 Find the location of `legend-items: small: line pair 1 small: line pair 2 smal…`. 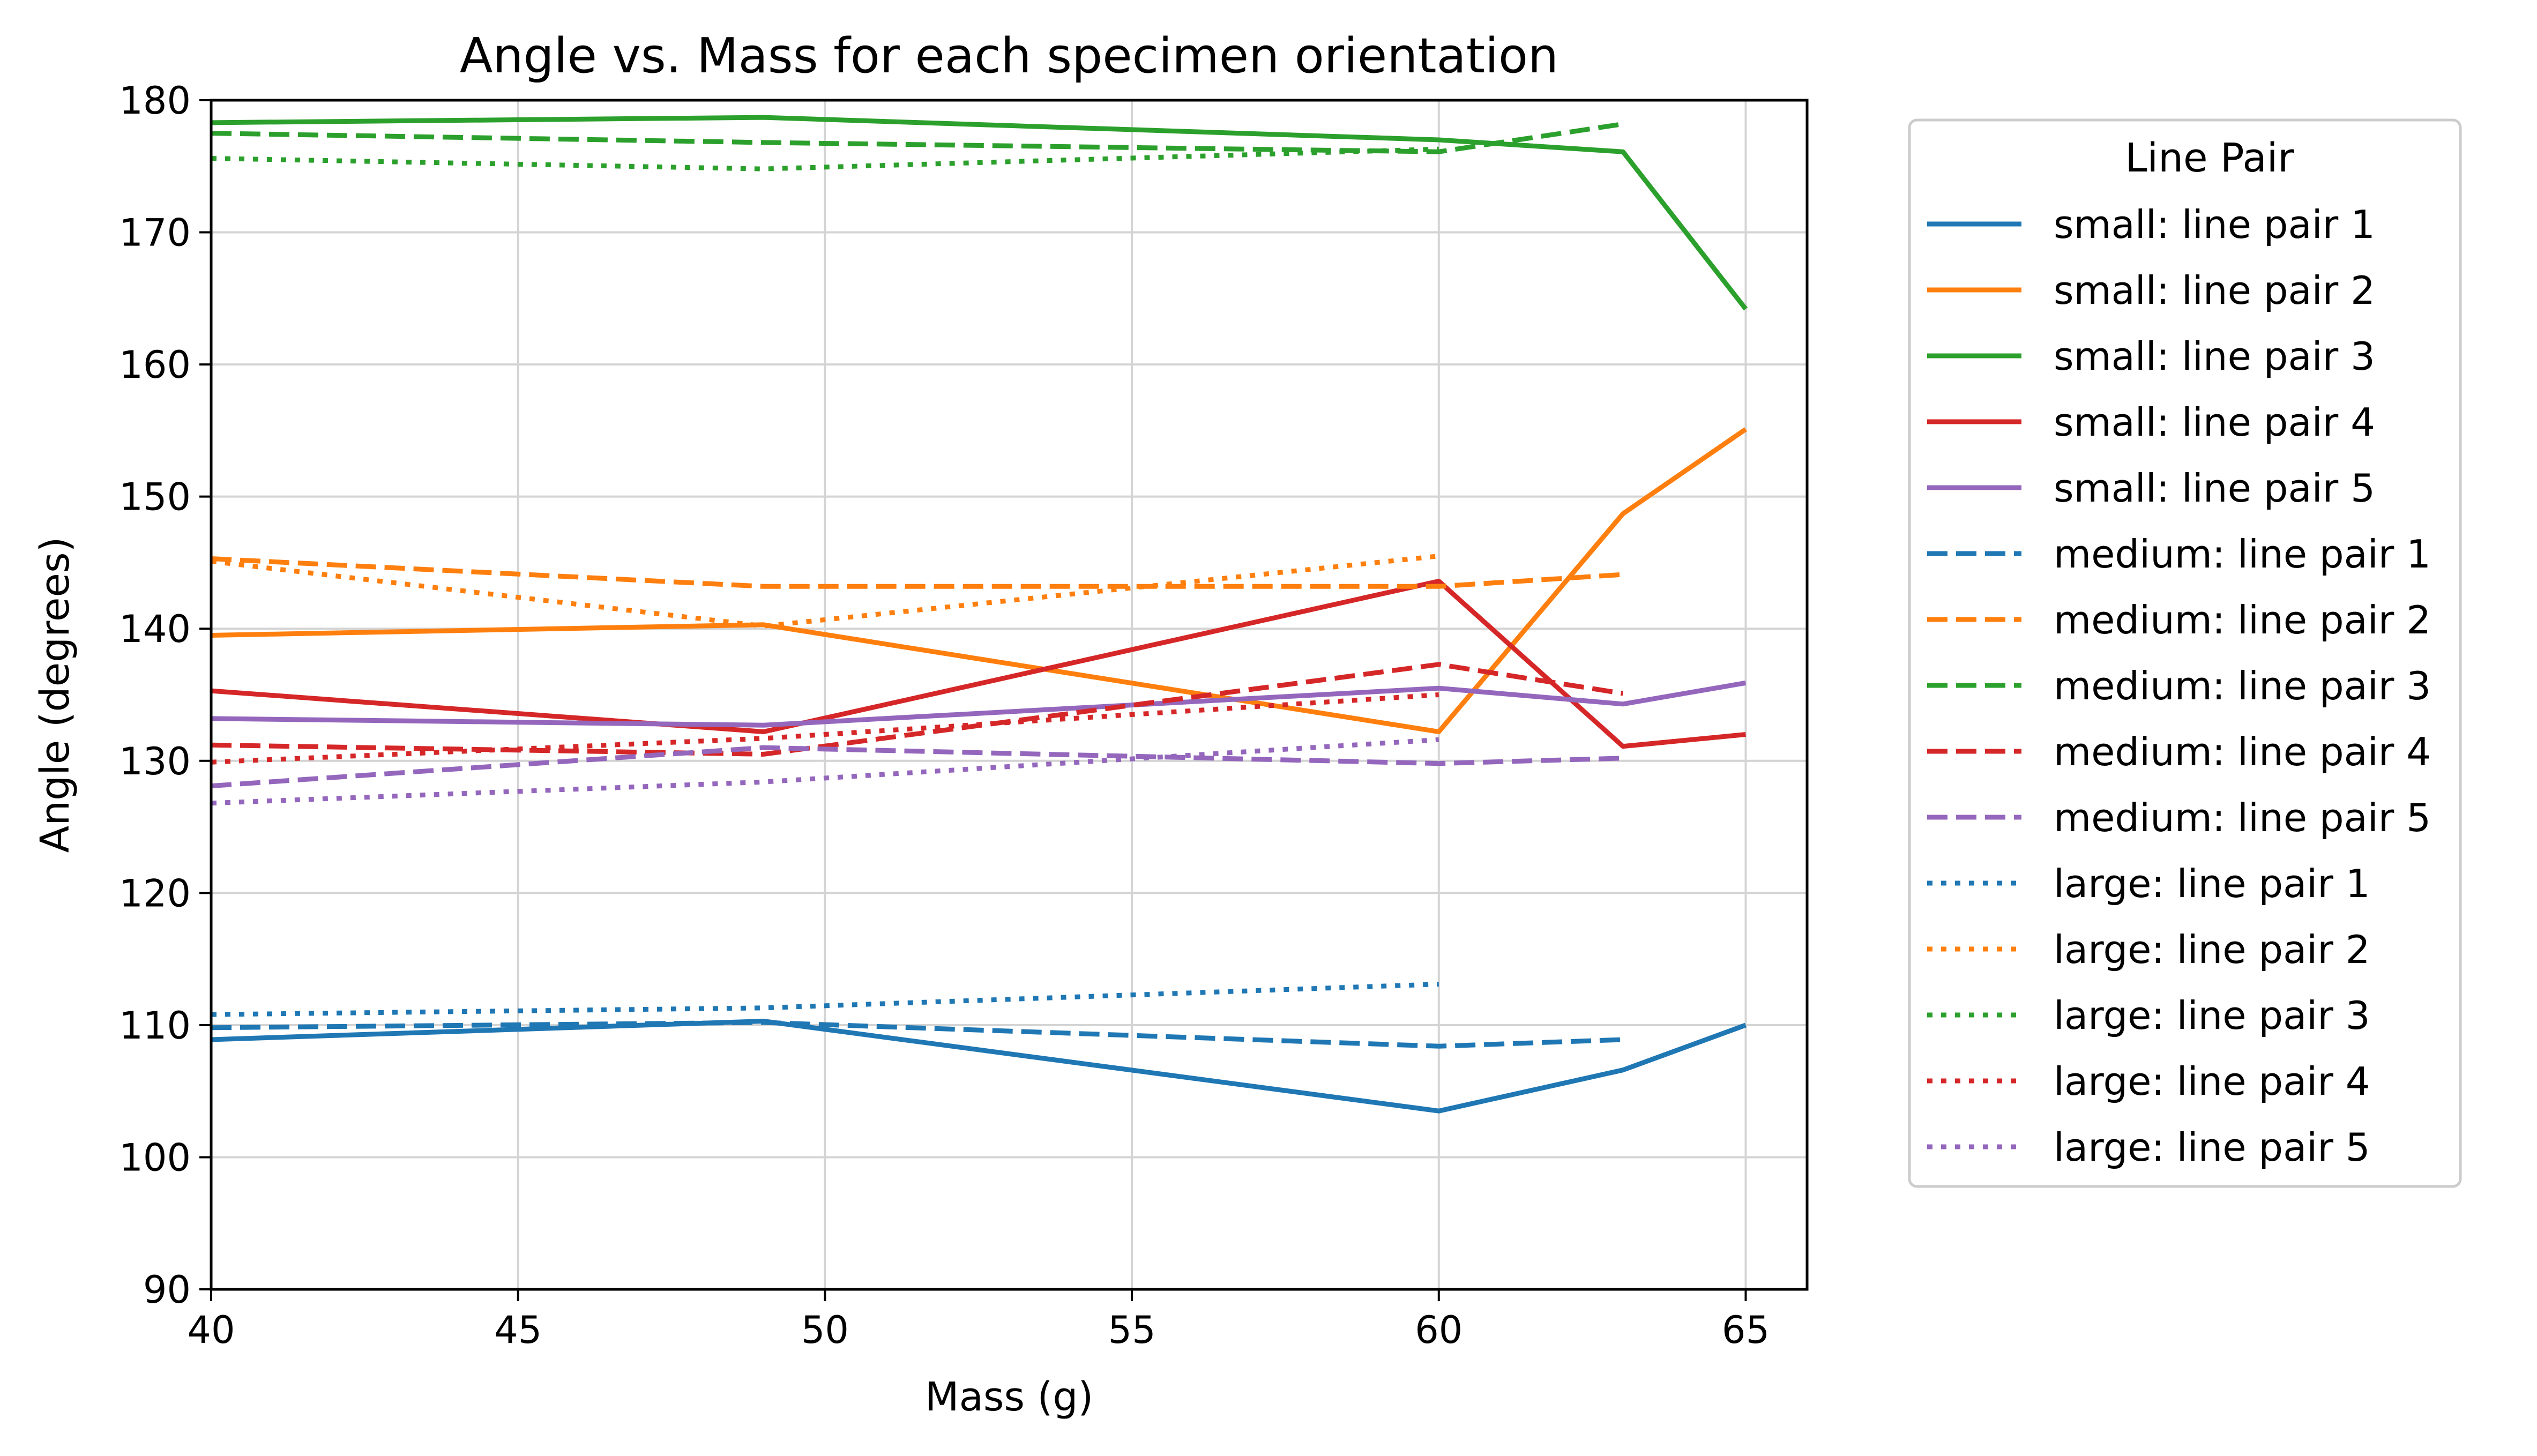

legend-items: small: line pair 1 small: line pair 2 smal… is located at coordinates (2179, 686).